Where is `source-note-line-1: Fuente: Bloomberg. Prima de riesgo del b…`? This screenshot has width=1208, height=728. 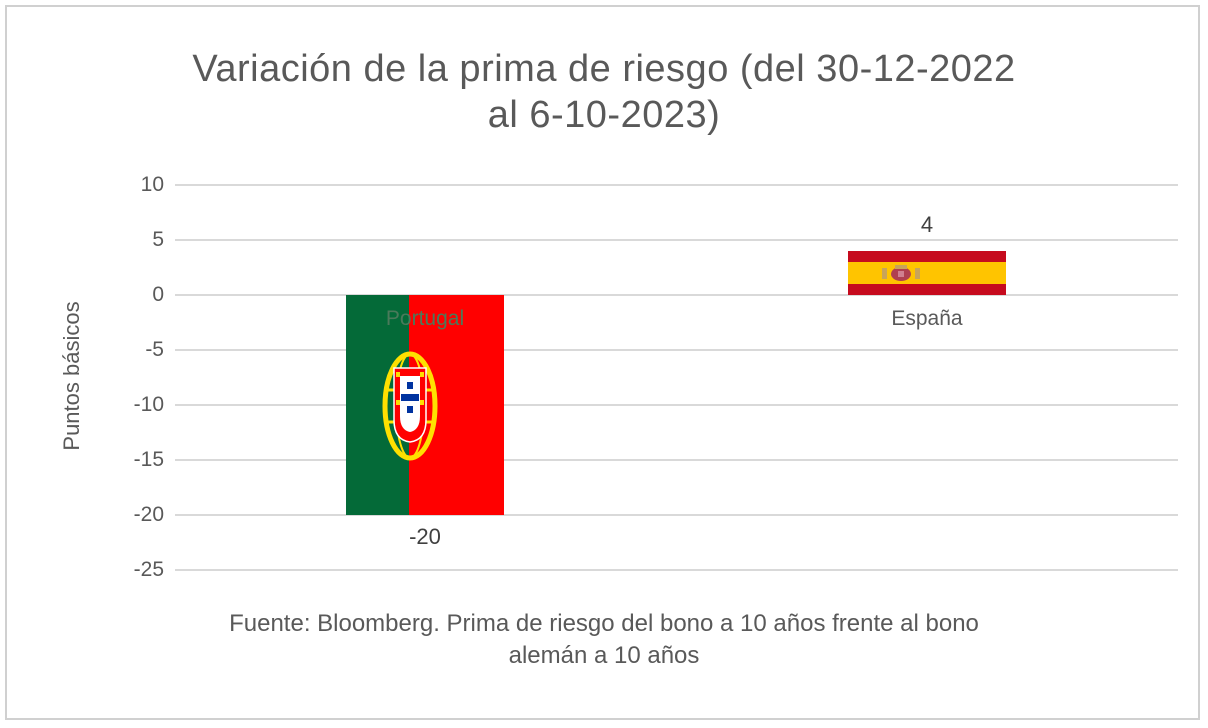
source-note-line-1: Fuente: Bloomberg. Prima de riesgo del b… is located at coordinates (604, 623).